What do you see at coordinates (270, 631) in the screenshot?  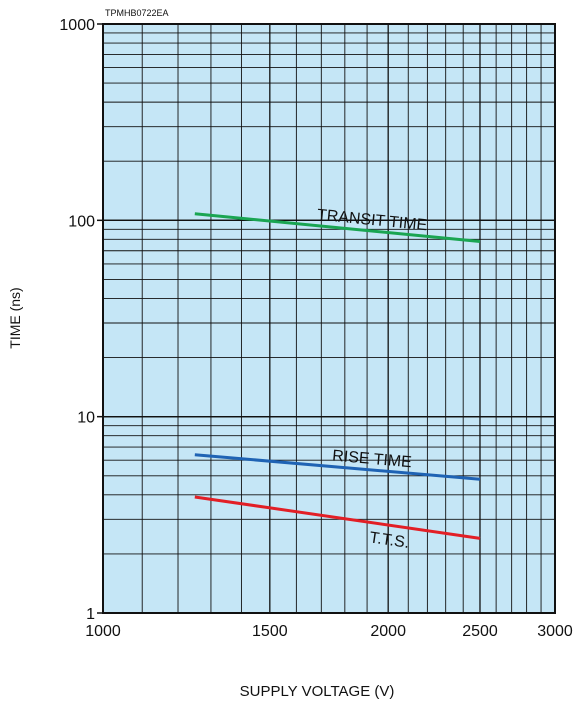 I see `x-tick-label: 1500` at bounding box center [270, 631].